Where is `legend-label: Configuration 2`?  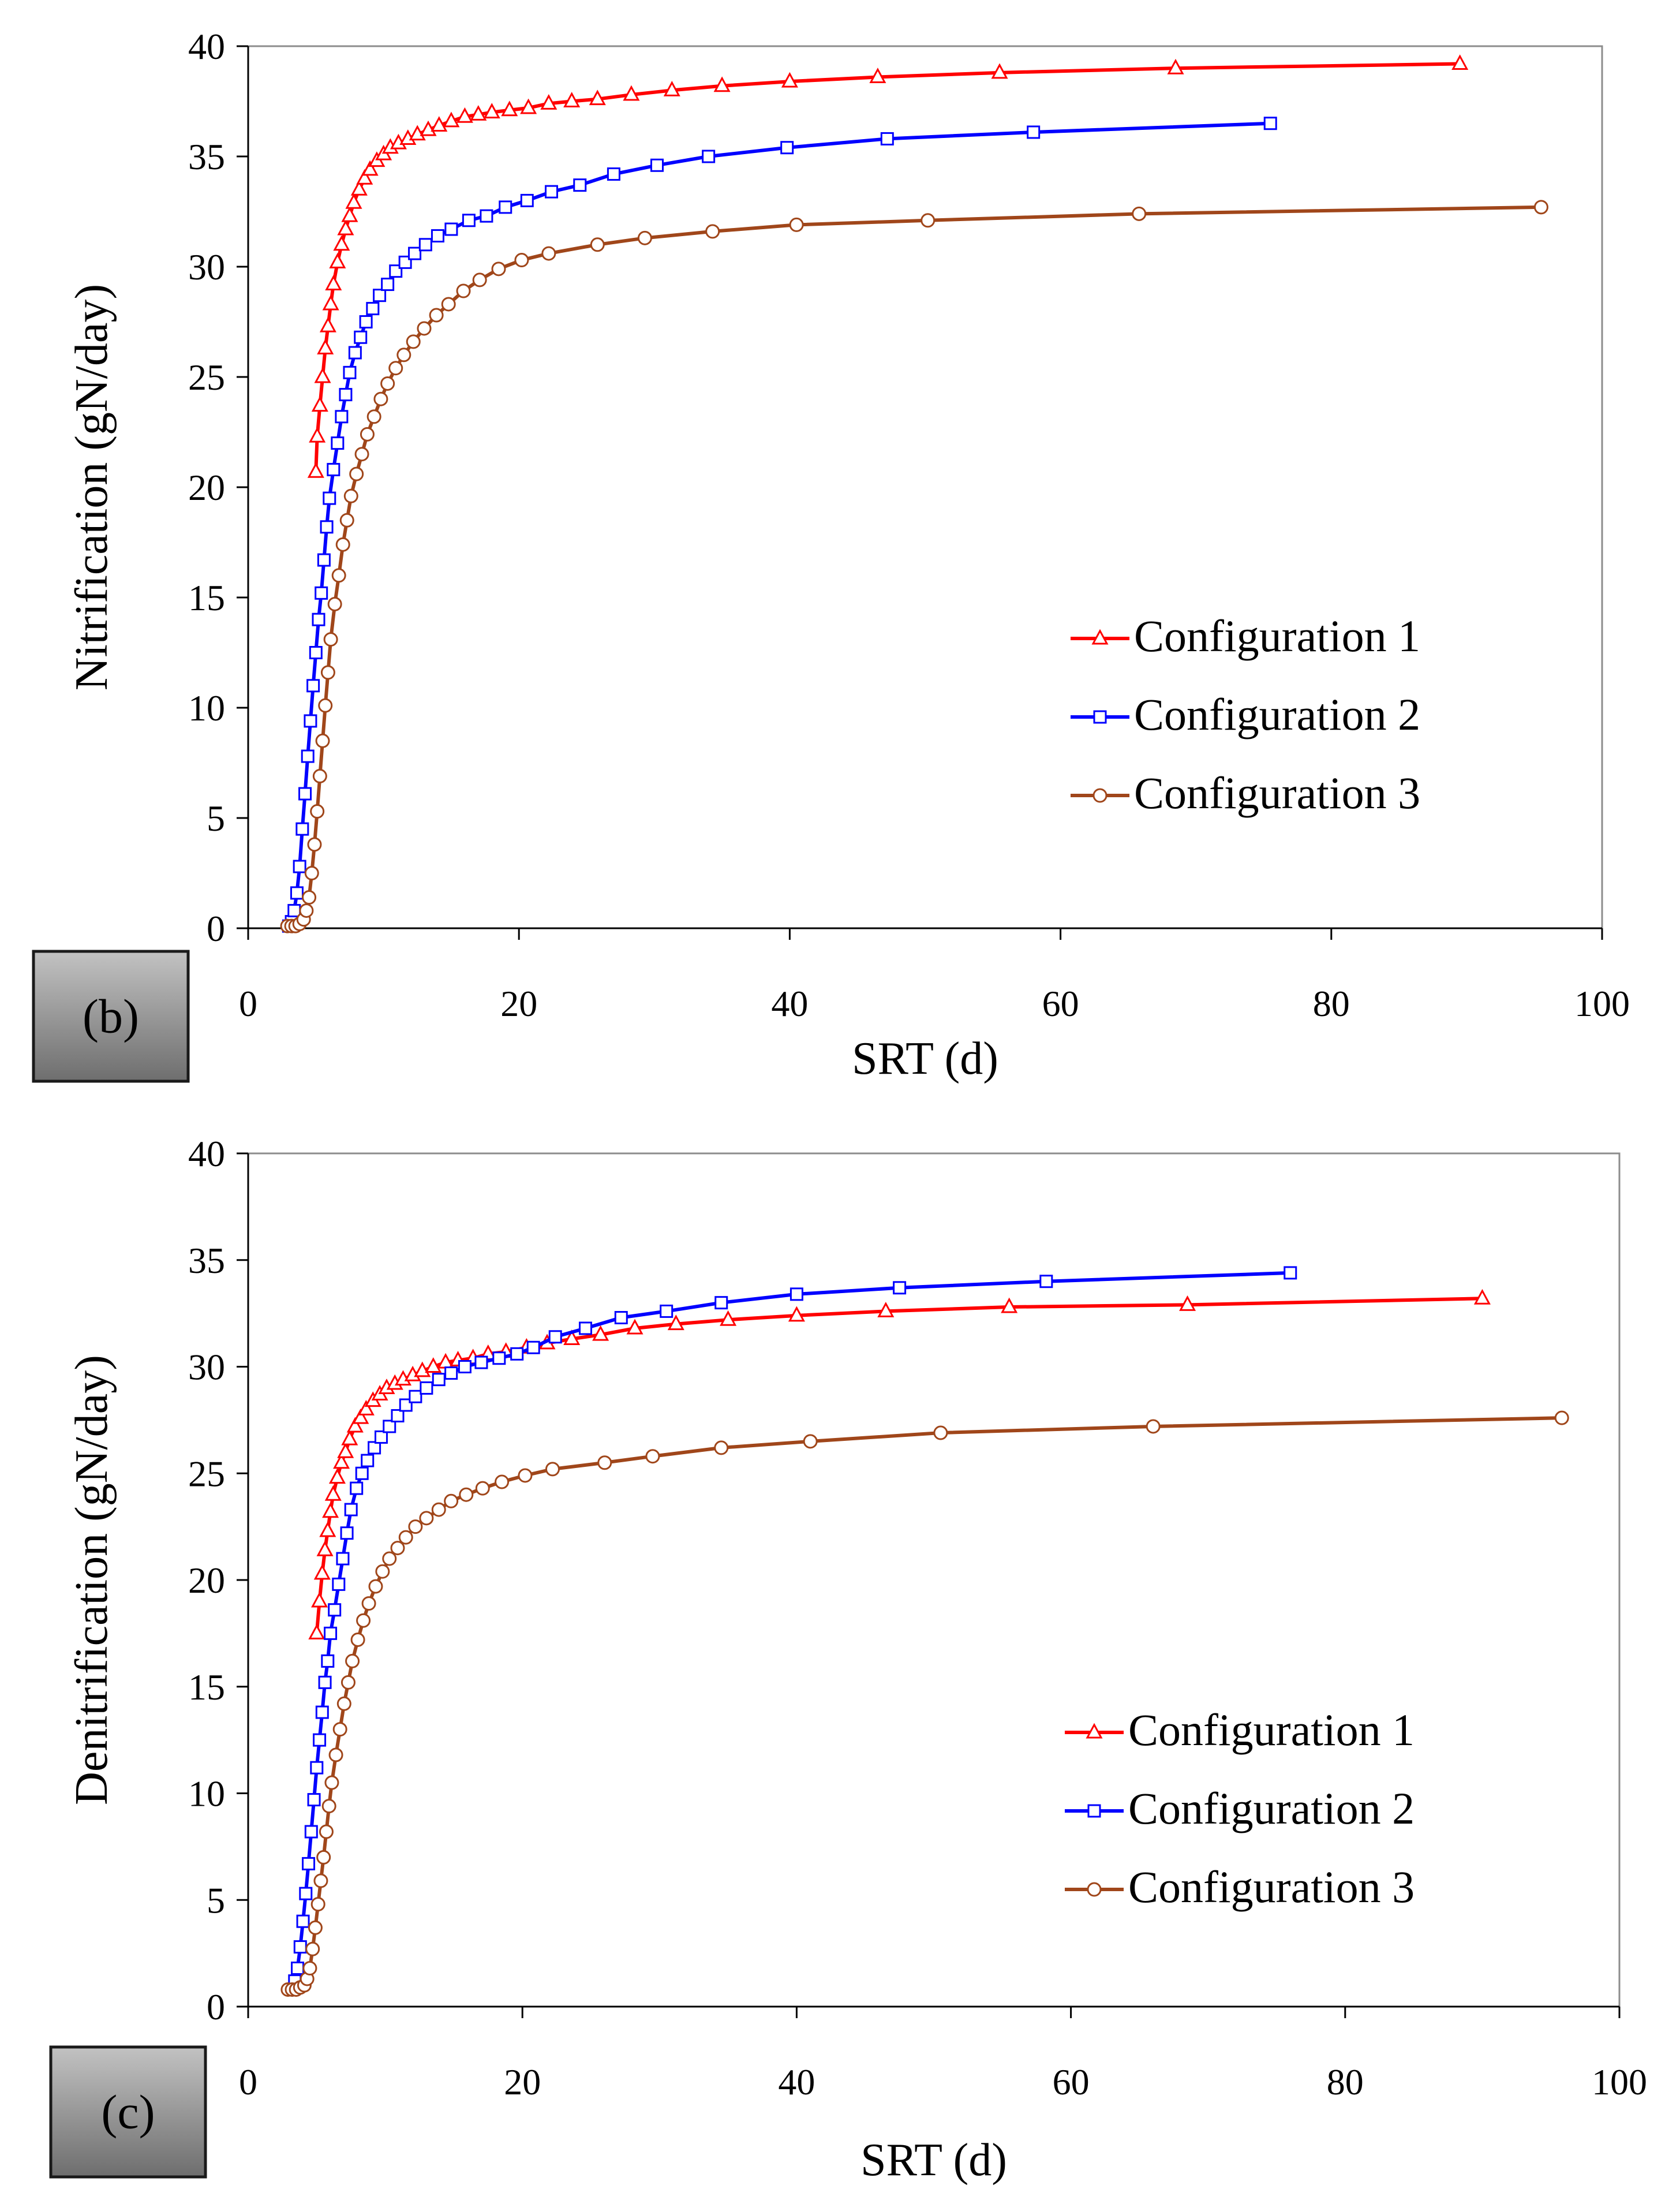 legend-label: Configuration 2 is located at coordinates (1272, 1808).